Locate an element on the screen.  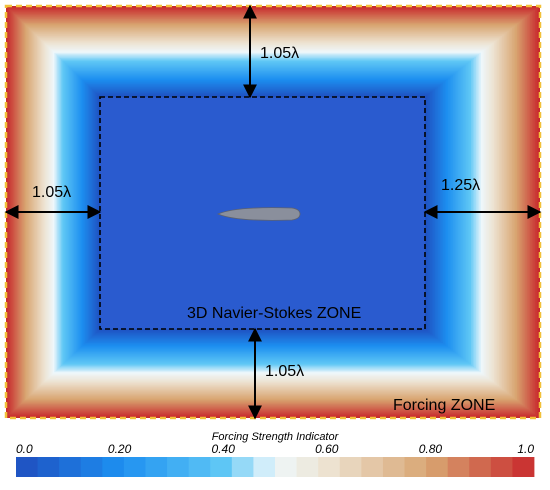
colorbar-tick-label: 1.0 is located at coordinates (525, 449).